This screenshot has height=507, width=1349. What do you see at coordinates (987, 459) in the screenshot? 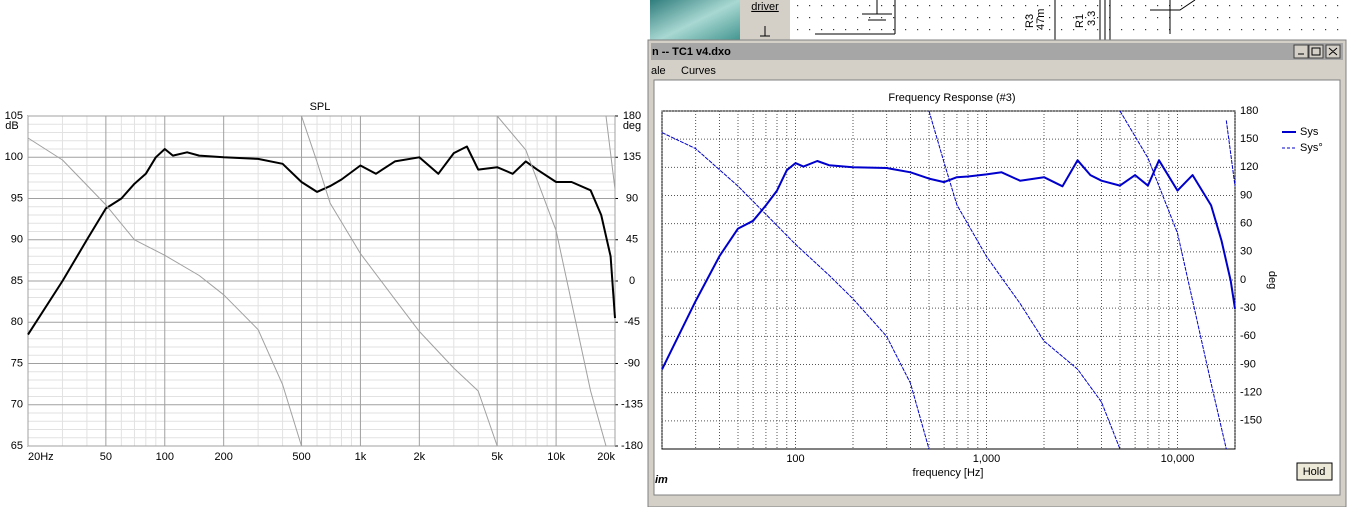
I see `x-tick-label: 1,000` at bounding box center [987, 459].